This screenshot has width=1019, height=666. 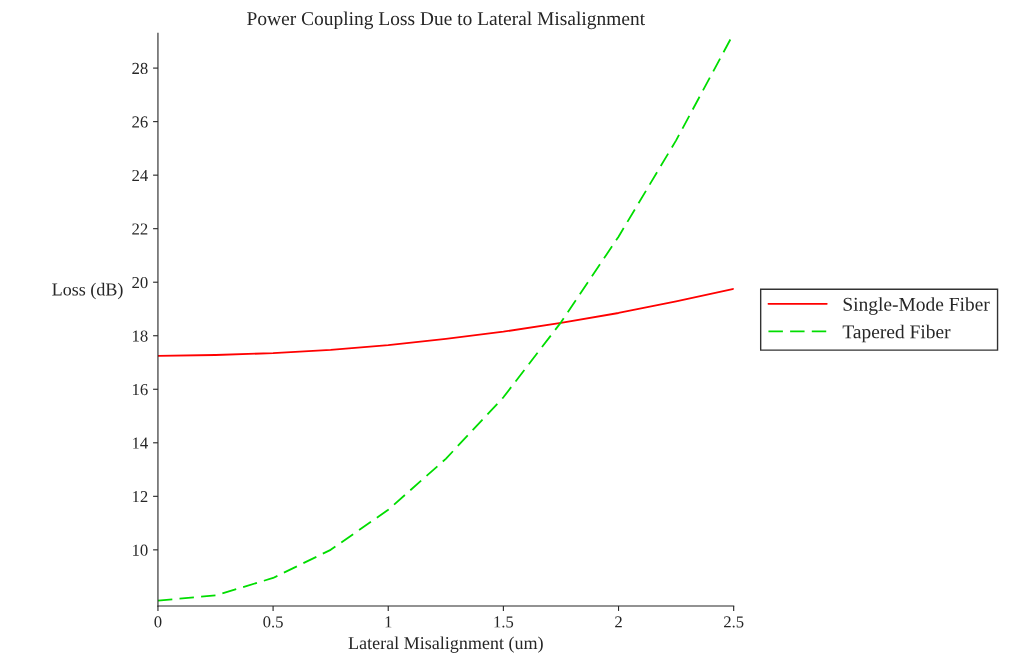 I want to click on y-tick-label: 24, so click(x=140, y=175).